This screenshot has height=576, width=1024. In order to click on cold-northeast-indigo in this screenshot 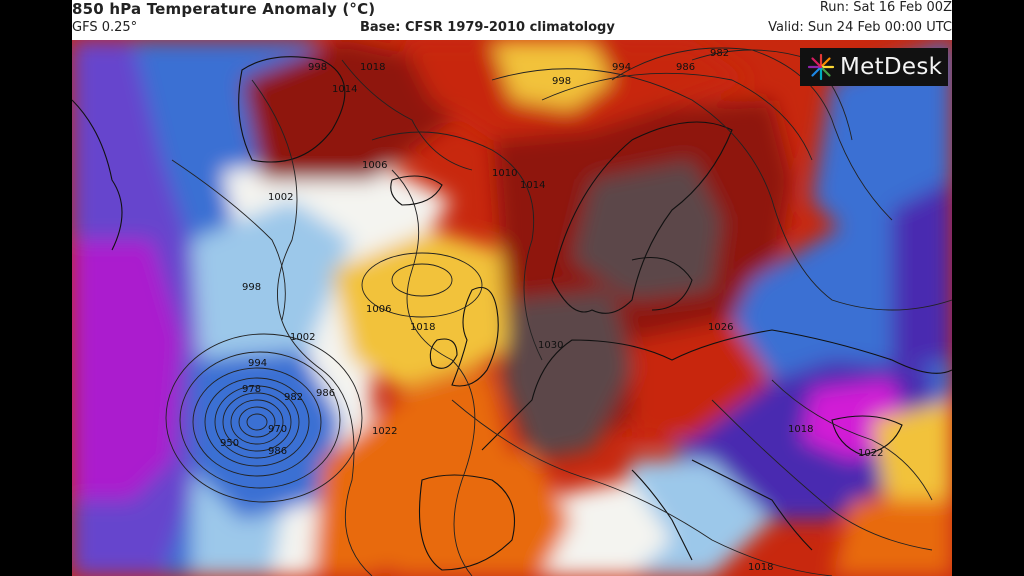, I will do `click(922, 275)`.